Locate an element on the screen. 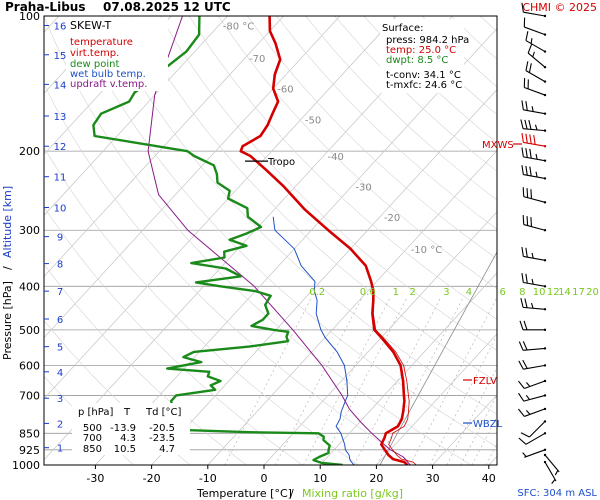  y-axis-title: Pressure [hPa] is located at coordinates (7, 320).